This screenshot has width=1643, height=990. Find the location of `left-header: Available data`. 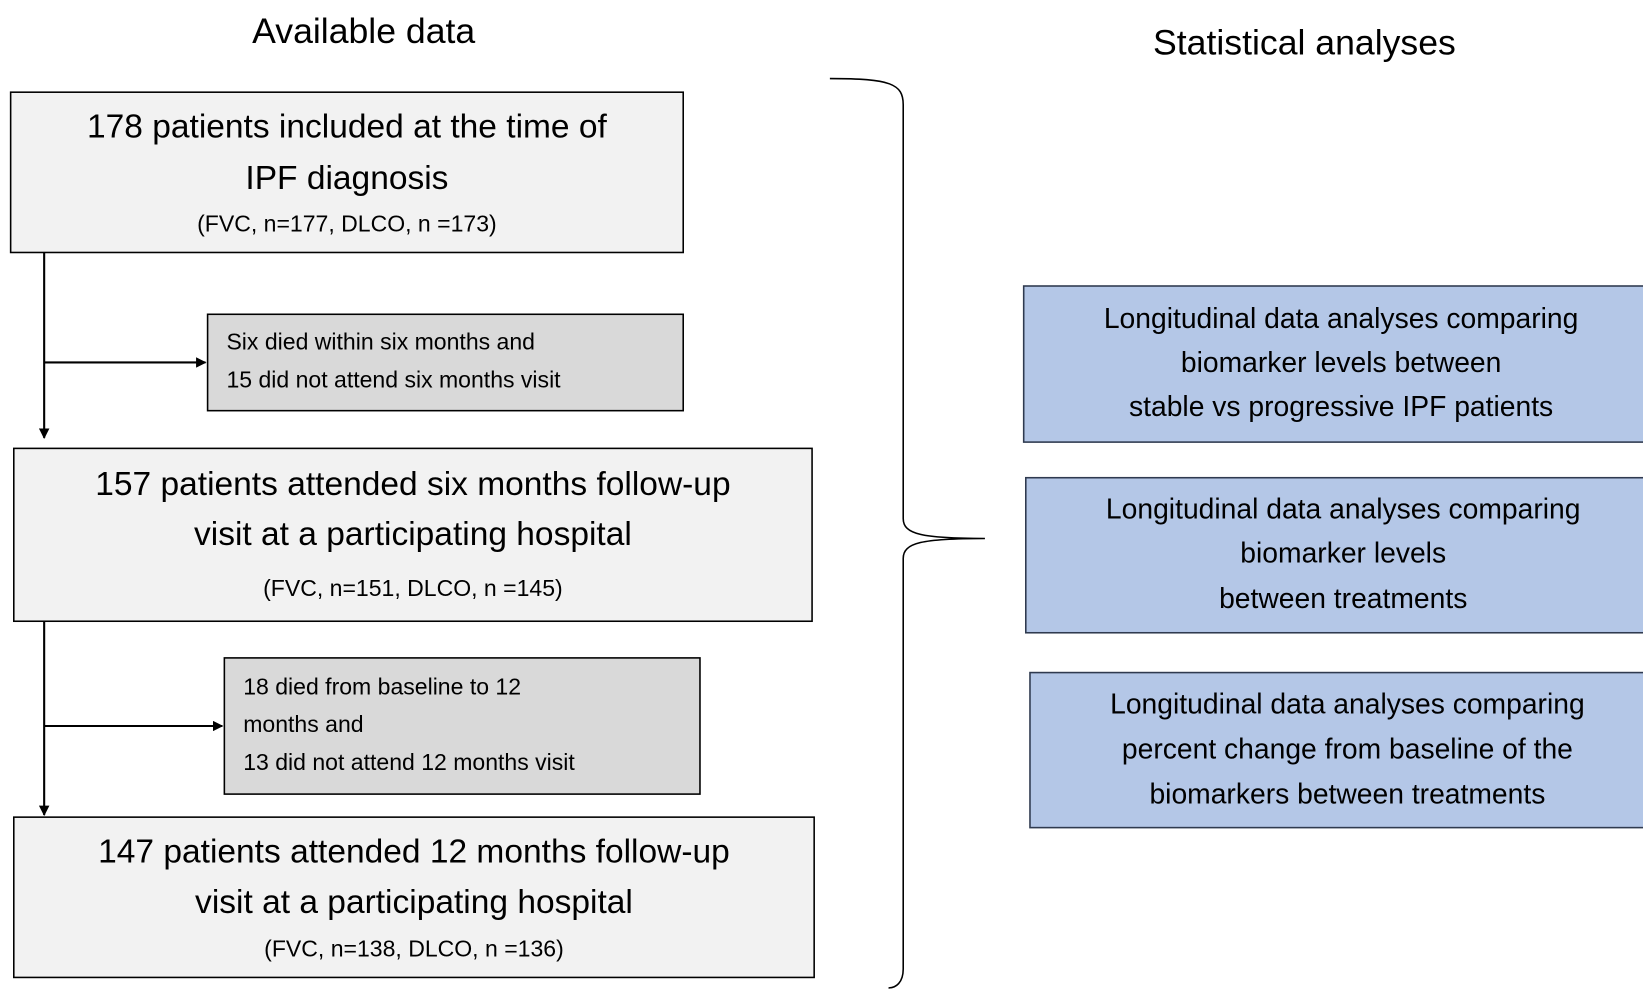

left-header: Available data is located at coordinates (363, 31).